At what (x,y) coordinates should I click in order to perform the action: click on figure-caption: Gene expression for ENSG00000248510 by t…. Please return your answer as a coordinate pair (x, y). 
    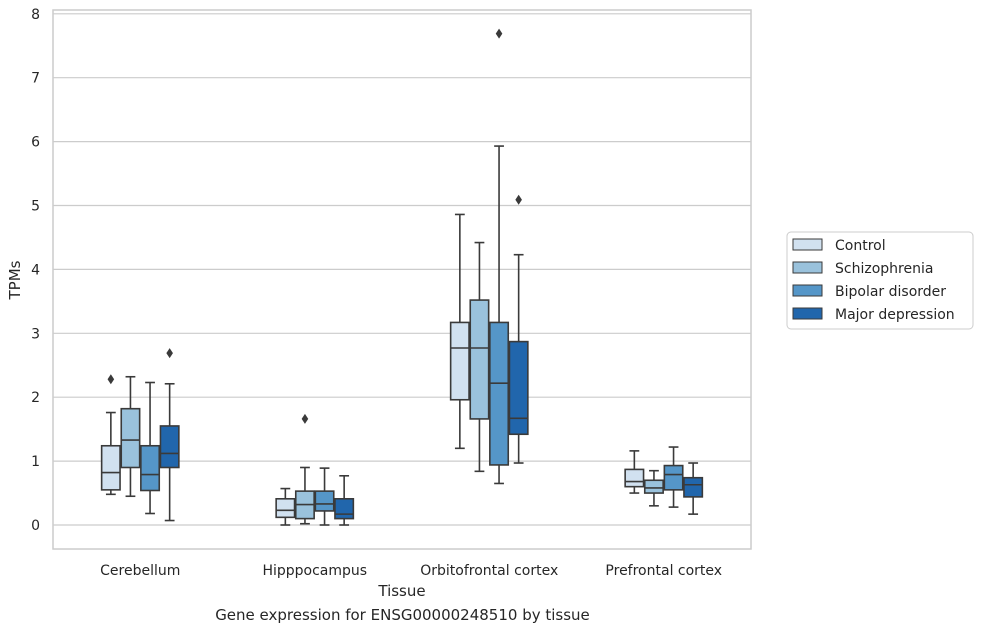
    Looking at the image, I should click on (402, 615).